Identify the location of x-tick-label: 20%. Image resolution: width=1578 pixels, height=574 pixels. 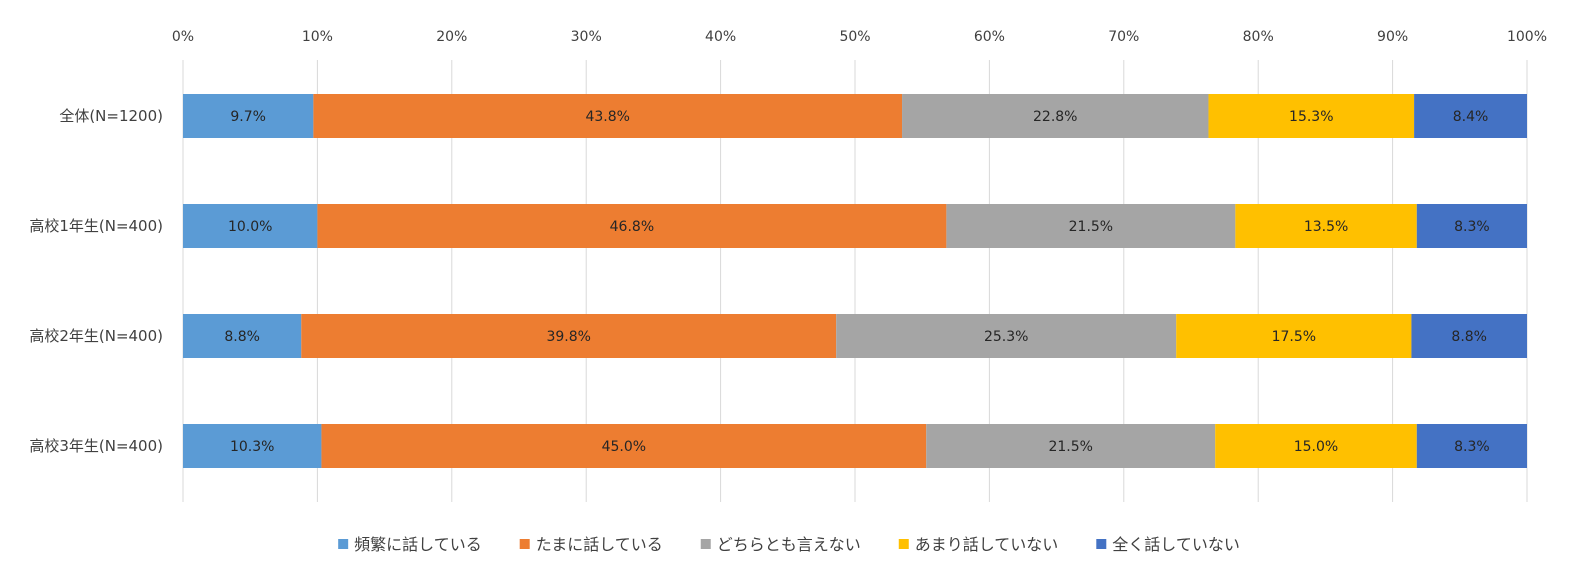
(451, 37).